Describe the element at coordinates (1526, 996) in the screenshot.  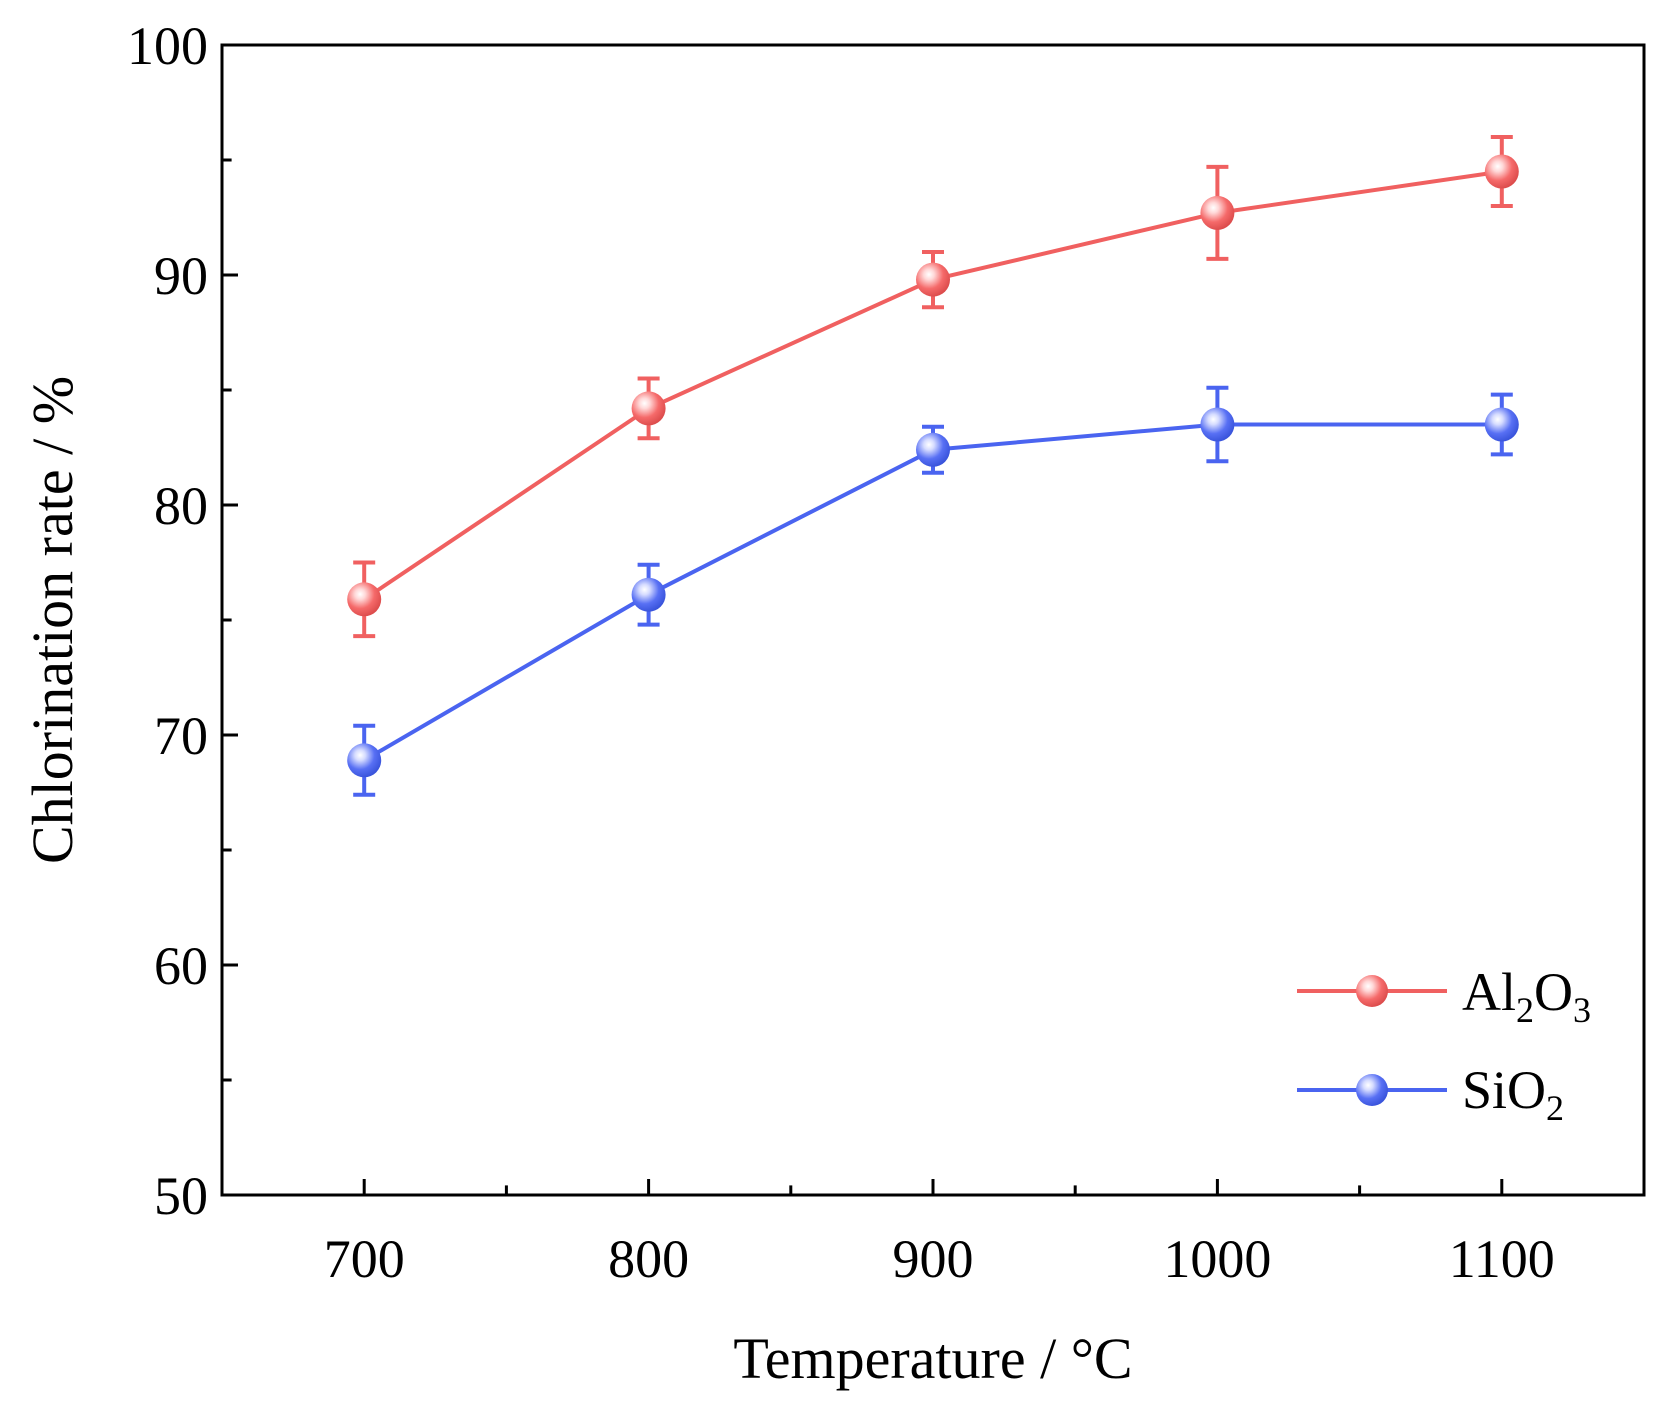
I see `legend-label-al2o3: Al2O3` at that location.